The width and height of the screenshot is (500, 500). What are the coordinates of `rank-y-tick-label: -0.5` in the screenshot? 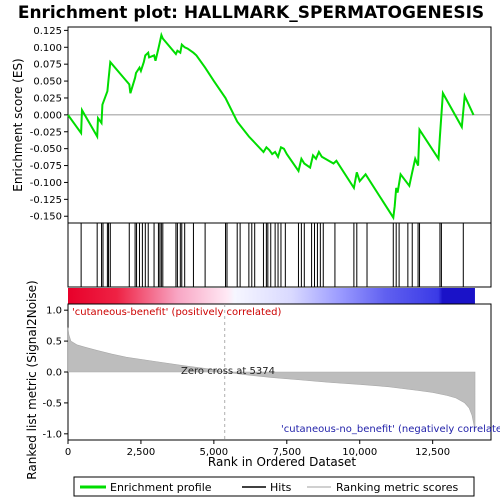 It's located at (52, 403).